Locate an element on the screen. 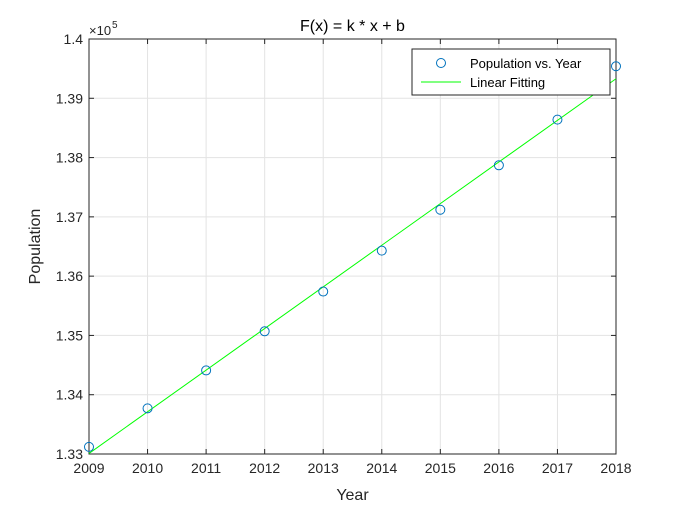 Image resolution: width=680 pixels, height=510 pixels. y-tick-label: 1.33 is located at coordinates (69, 454).